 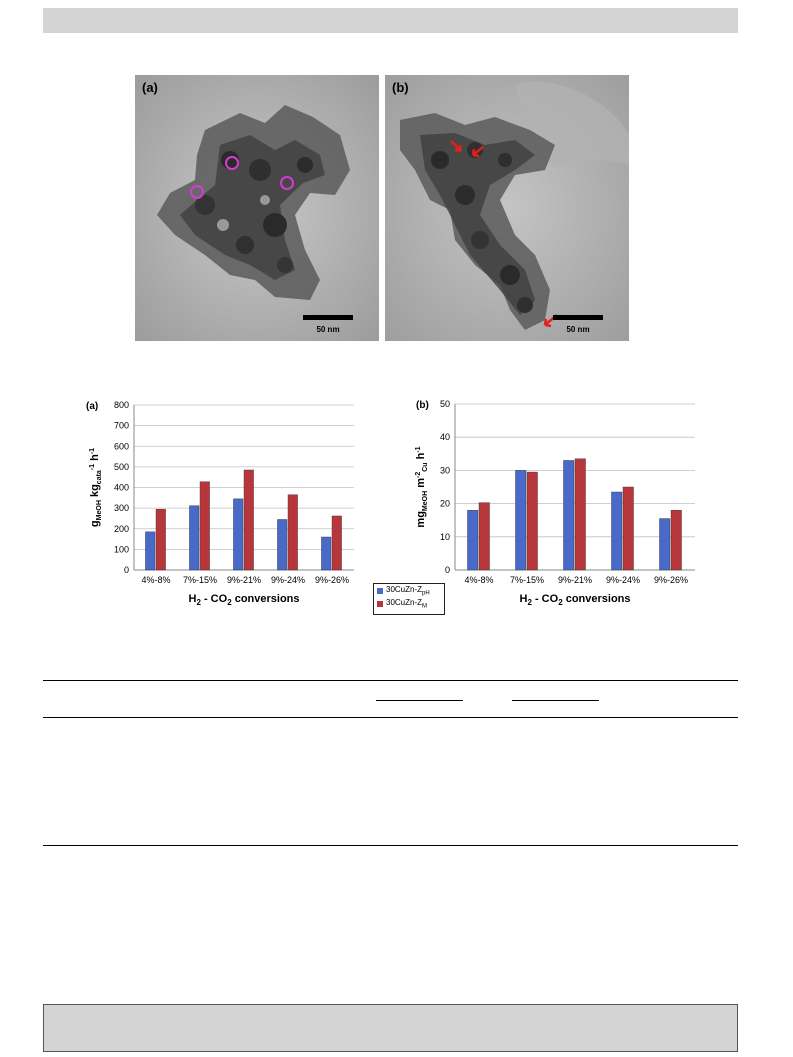 I want to click on legend-label-M: 30CuZn-ZM, so click(x=407, y=603).